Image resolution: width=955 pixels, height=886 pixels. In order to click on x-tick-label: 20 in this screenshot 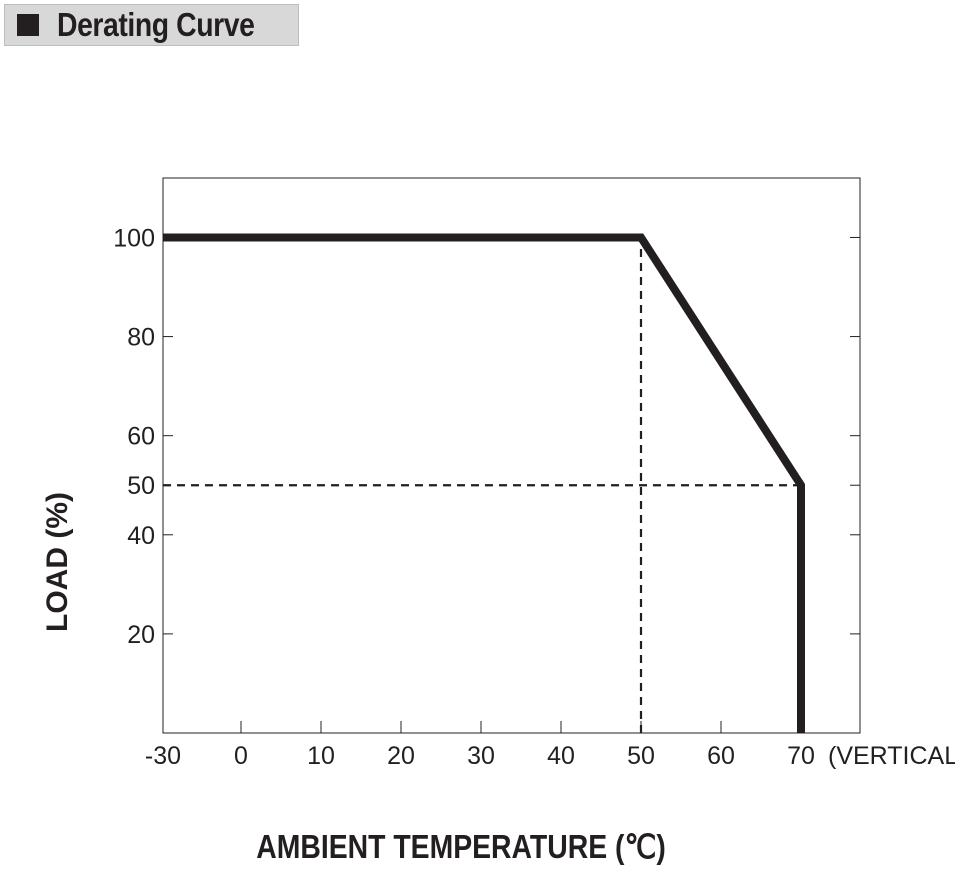, I will do `click(401, 756)`.